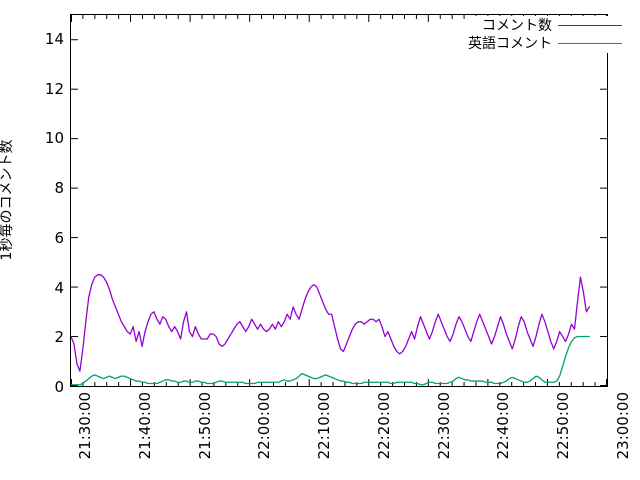  Describe the element at coordinates (144, 426) in the screenshot. I see `x-tick-label: 21:40:00` at that location.